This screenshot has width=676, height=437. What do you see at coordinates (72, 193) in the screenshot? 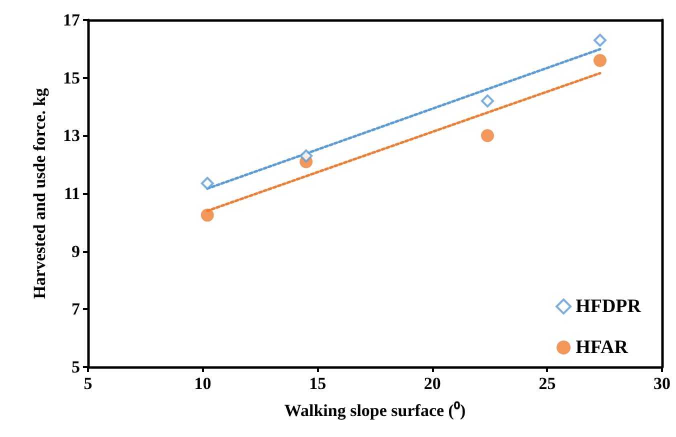
I see `y-tick-label: 11` at bounding box center [72, 193].